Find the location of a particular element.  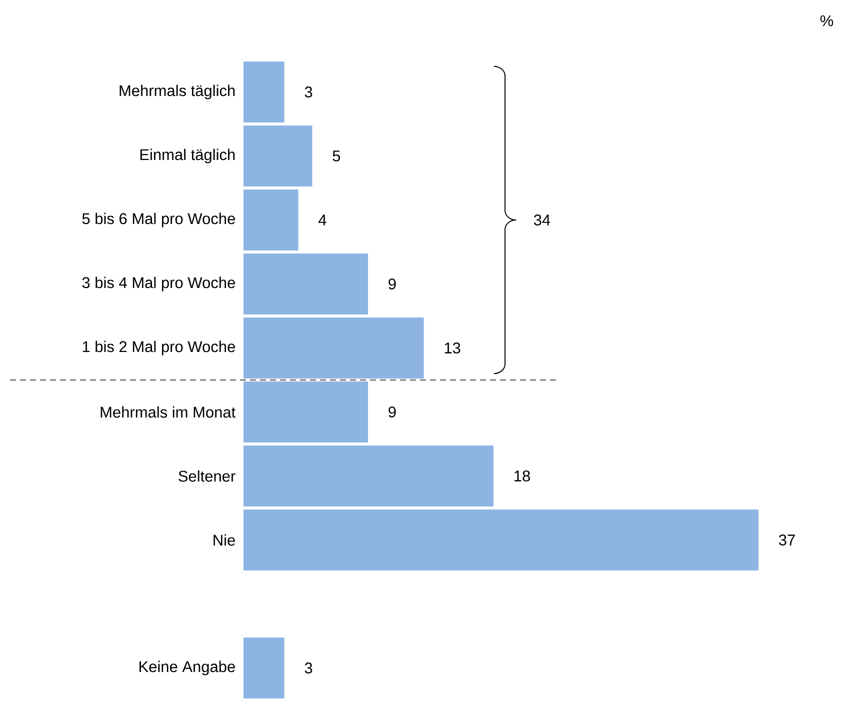

data-label: 37 is located at coordinates (786, 540).